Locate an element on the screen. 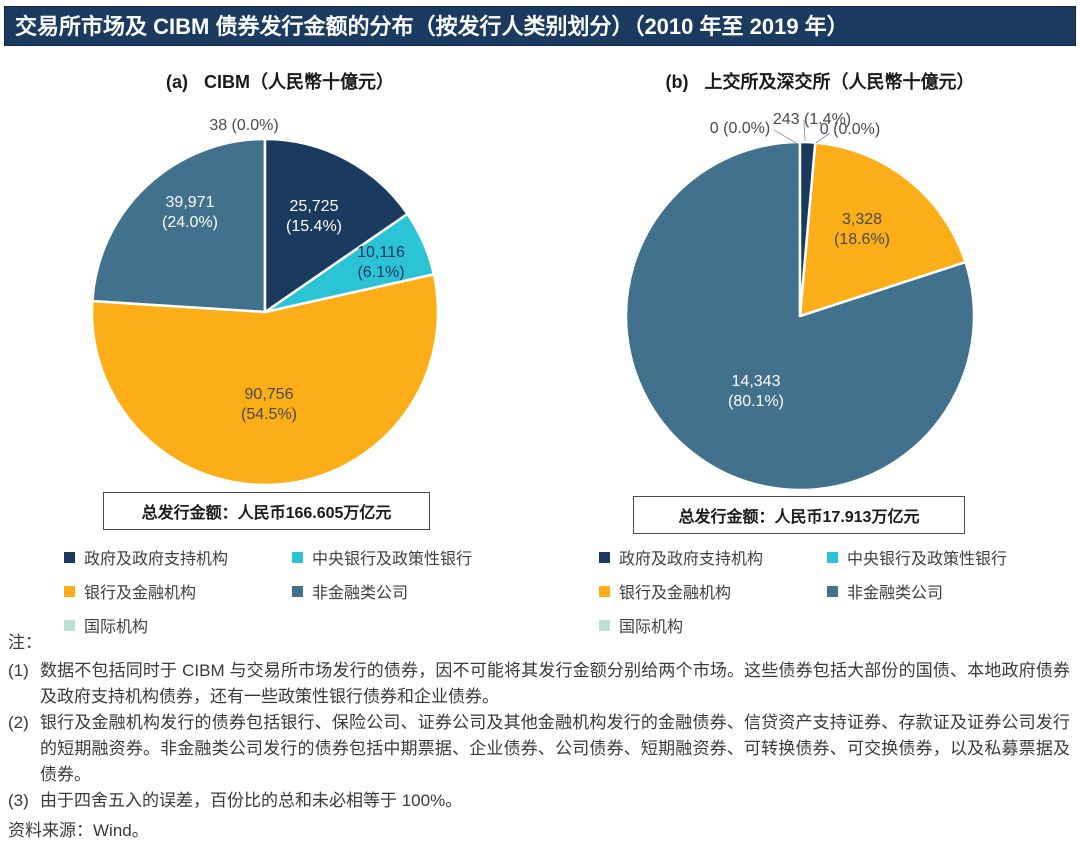 The image size is (1080, 844). slice-label-a-nonfin-value: 39,971 is located at coordinates (190, 202).